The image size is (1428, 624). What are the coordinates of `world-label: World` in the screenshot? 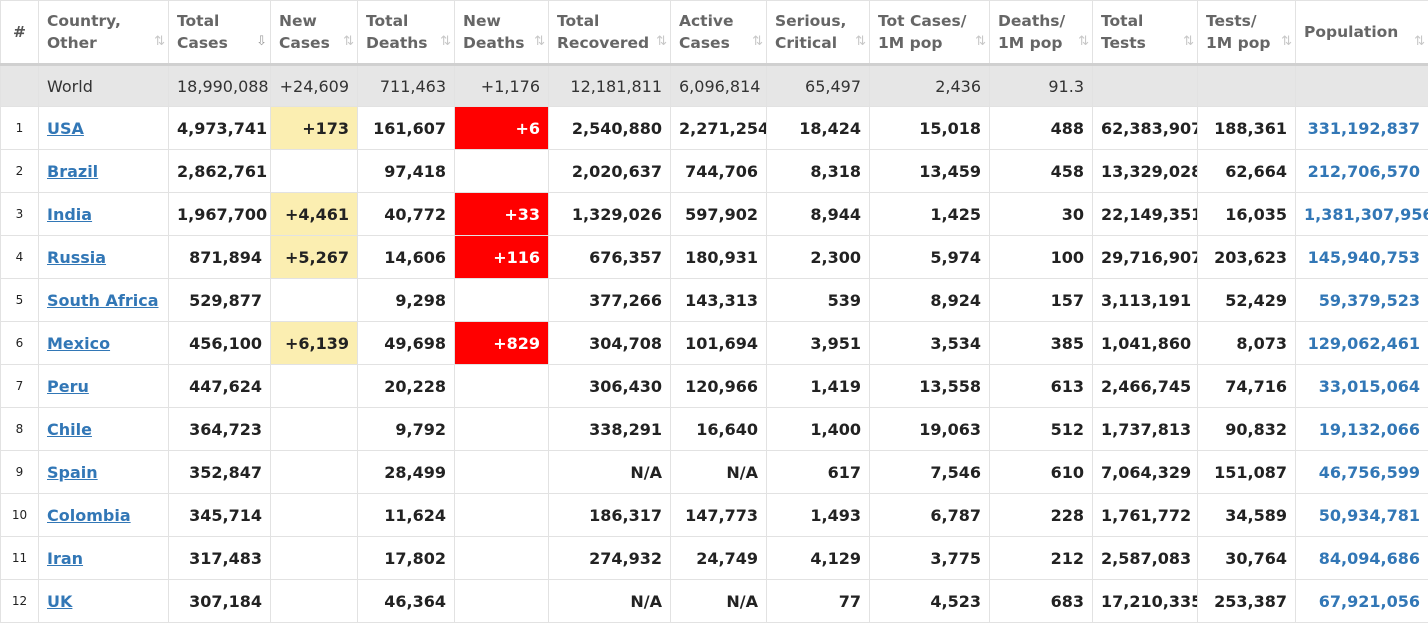 It's located at (103, 85).